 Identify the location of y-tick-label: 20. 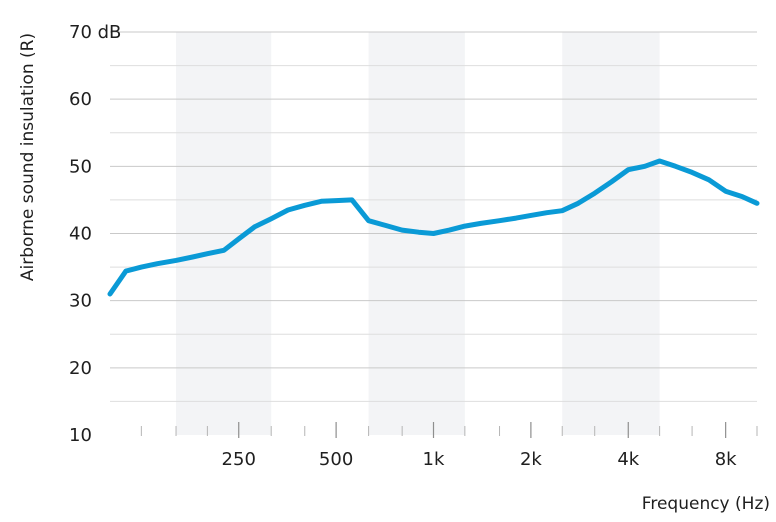
(80, 368).